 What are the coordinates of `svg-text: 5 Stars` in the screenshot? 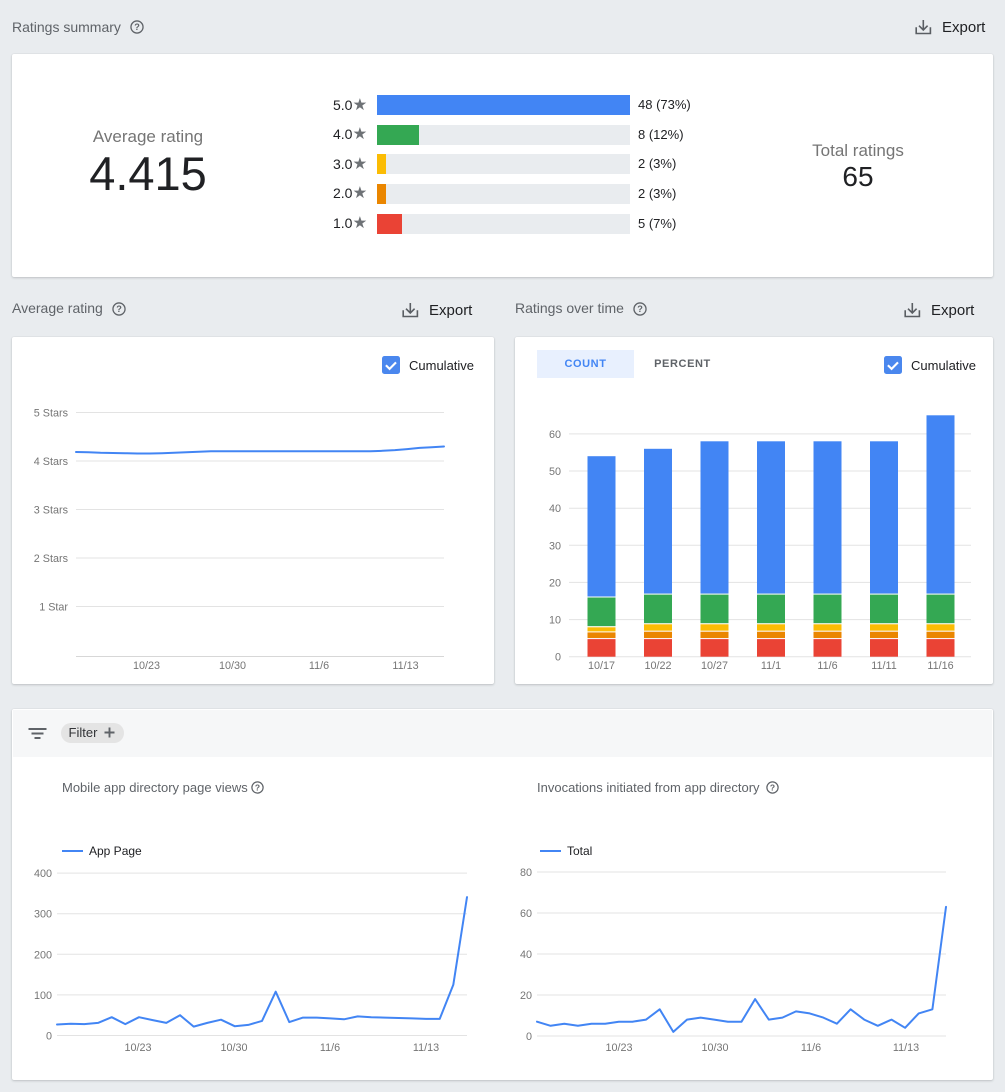 It's located at (51, 414).